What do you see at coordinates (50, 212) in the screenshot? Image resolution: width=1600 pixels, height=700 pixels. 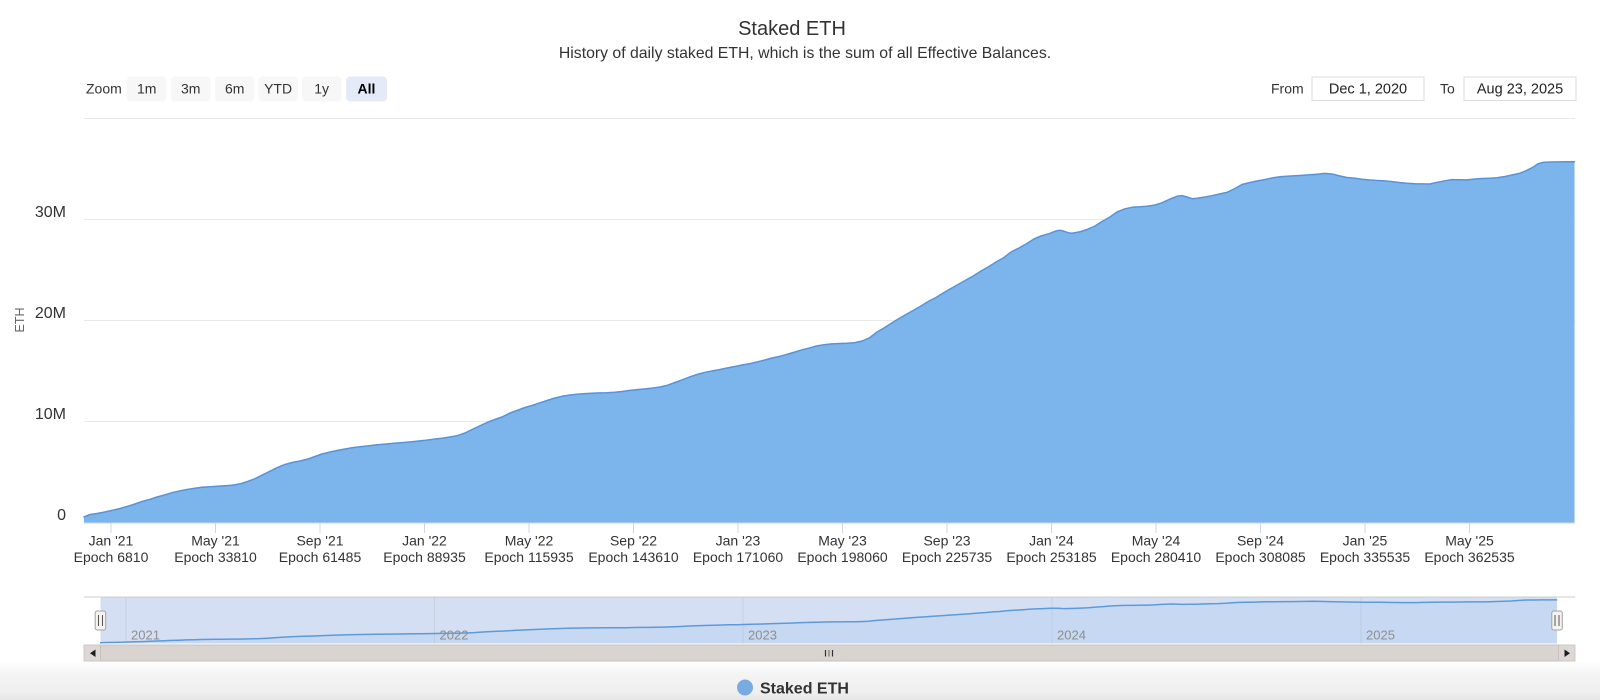 I see `svg-text: 30M` at bounding box center [50, 212].